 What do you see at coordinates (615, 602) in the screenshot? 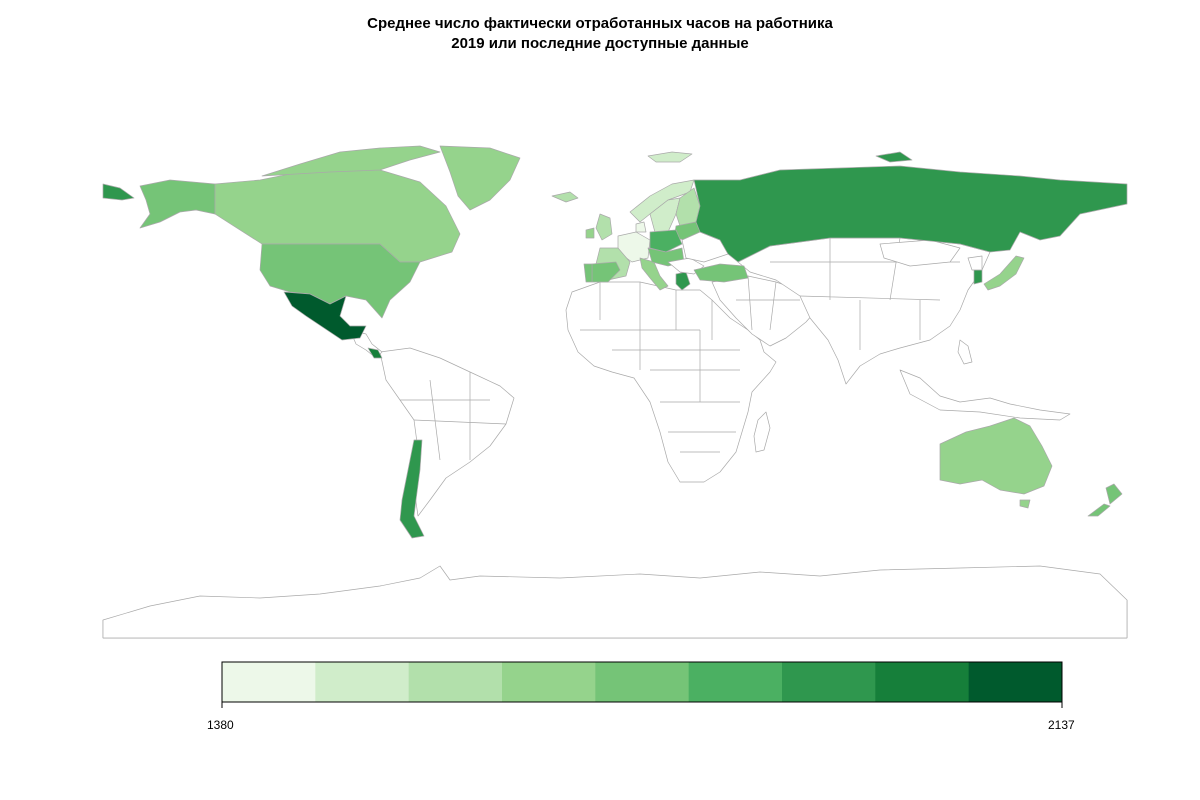
I see `antarctica` at bounding box center [615, 602].